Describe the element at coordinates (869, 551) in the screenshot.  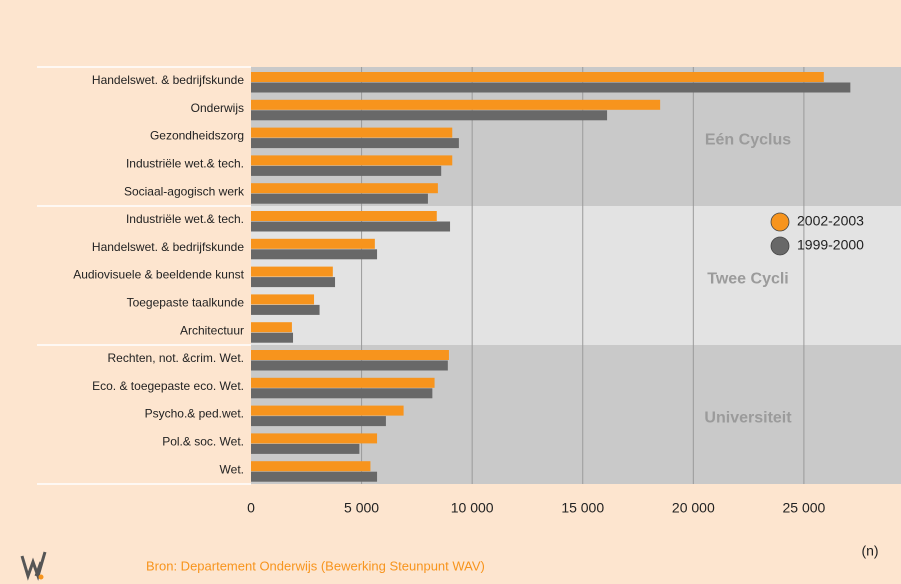
I see `x-axis-label: (n)` at that location.